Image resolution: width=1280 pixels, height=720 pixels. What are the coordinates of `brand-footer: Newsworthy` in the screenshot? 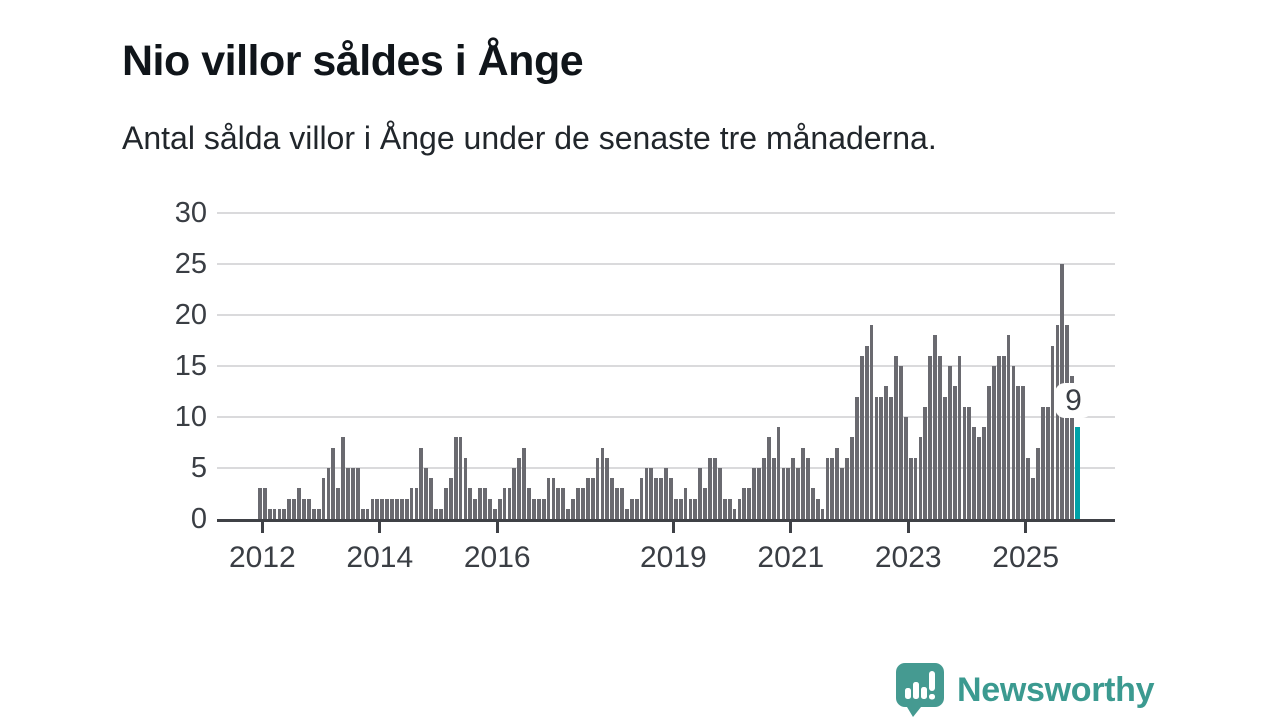 It's located at (1025, 689).